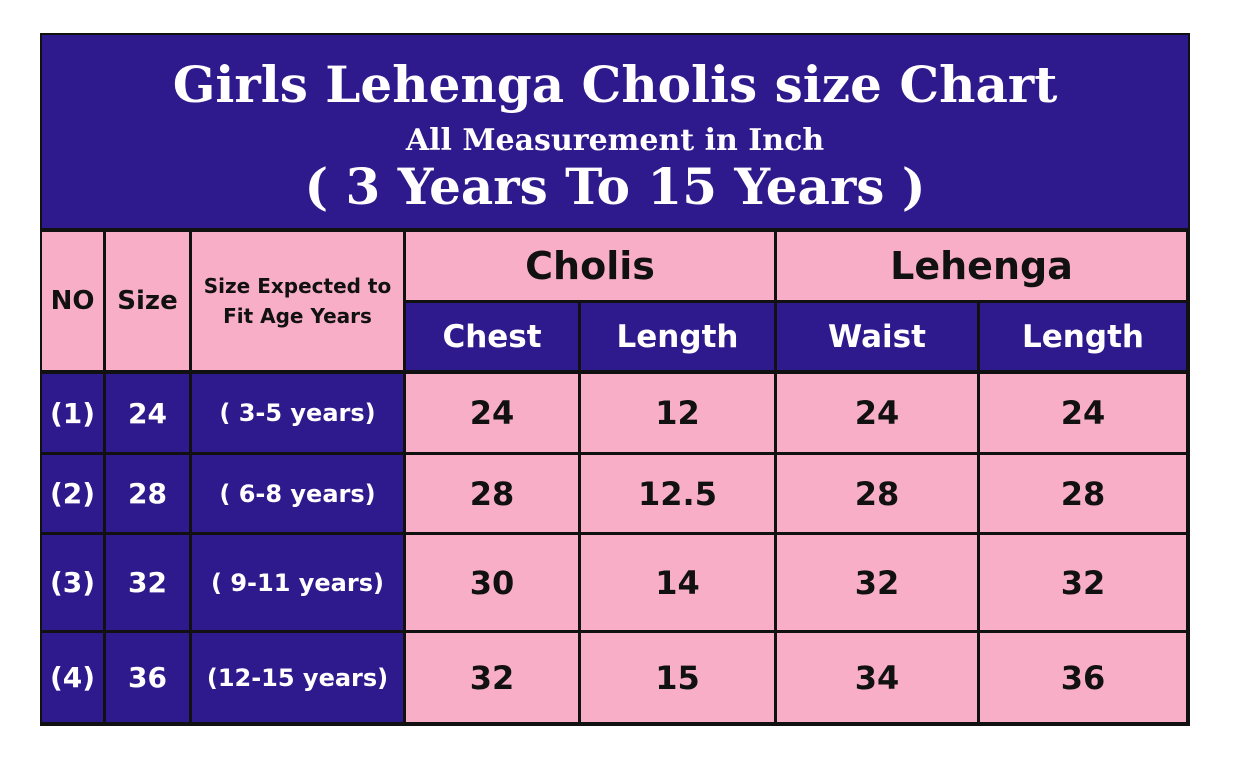 The width and height of the screenshot is (1248, 762). I want to click on table-cell-waist: 28, so click(877, 493).